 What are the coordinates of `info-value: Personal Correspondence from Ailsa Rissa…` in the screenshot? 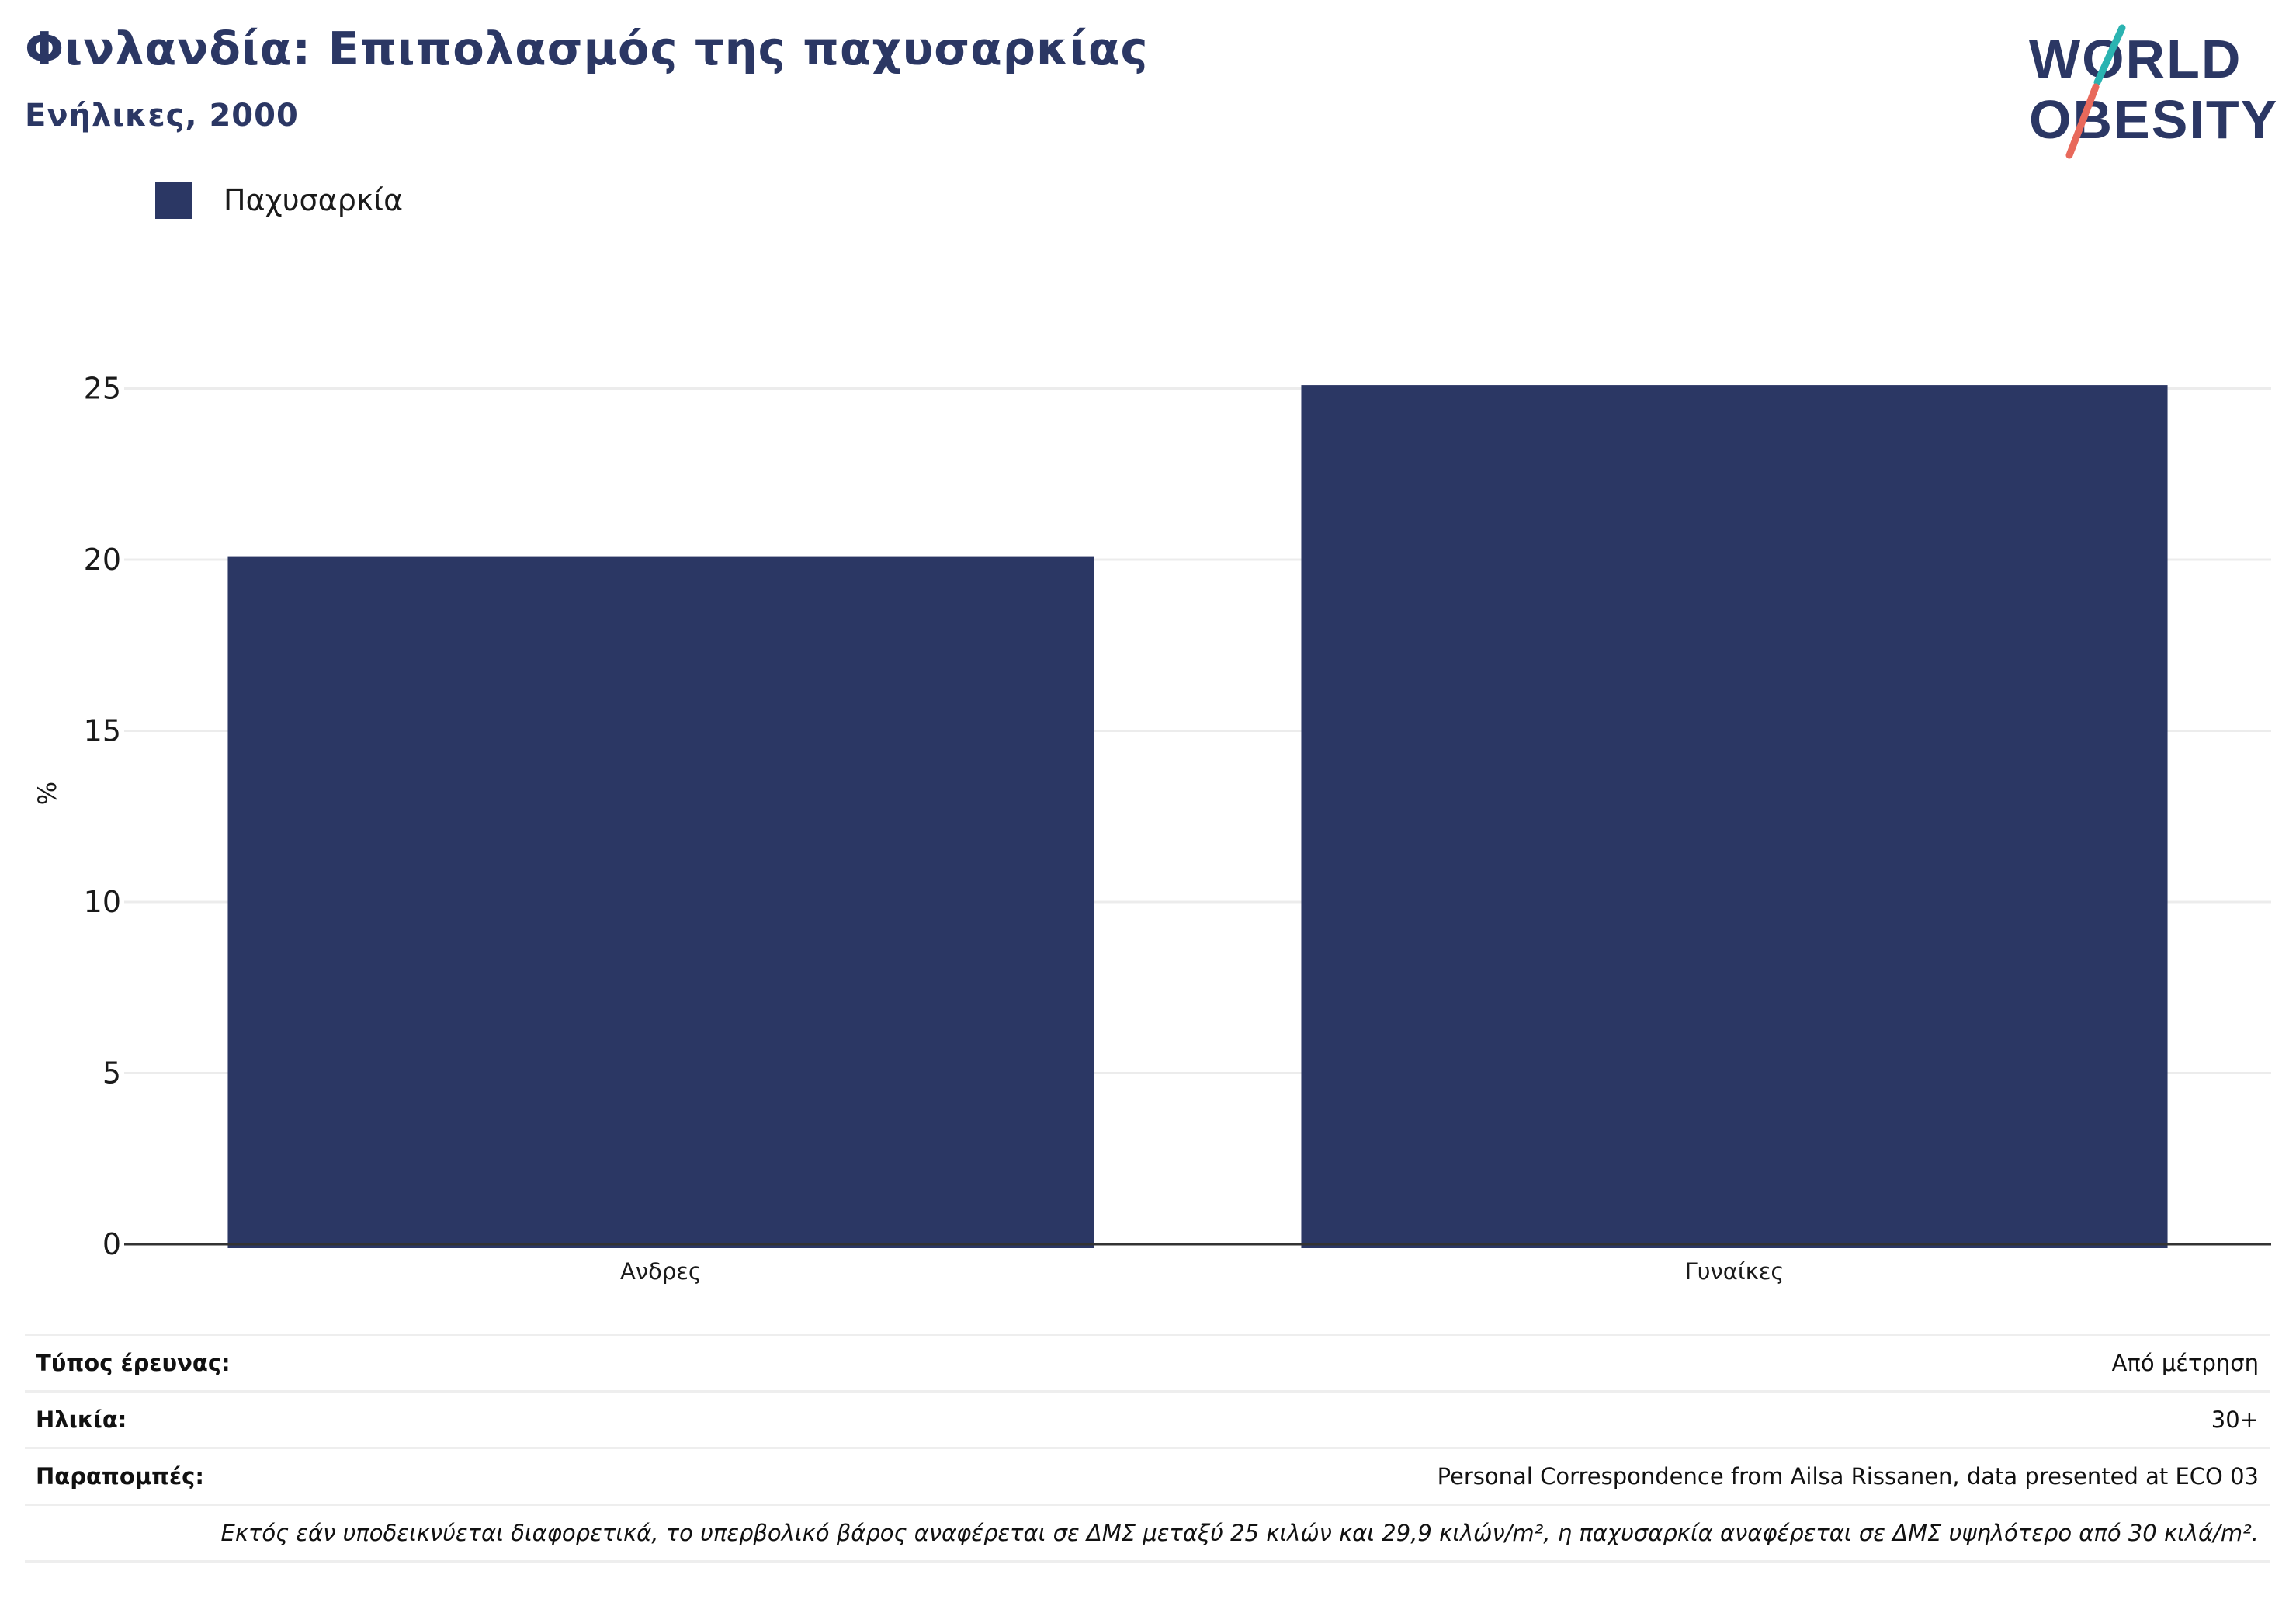 It's located at (1848, 1476).